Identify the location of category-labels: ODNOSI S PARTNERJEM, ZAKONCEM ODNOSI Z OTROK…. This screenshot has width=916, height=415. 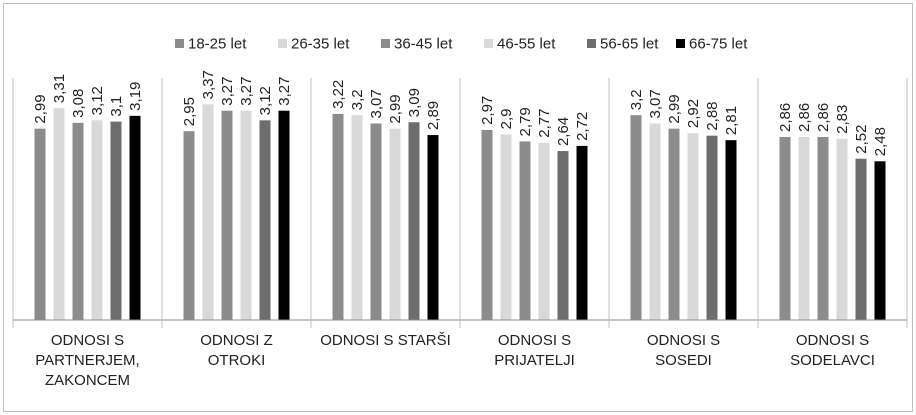
(455, 360).